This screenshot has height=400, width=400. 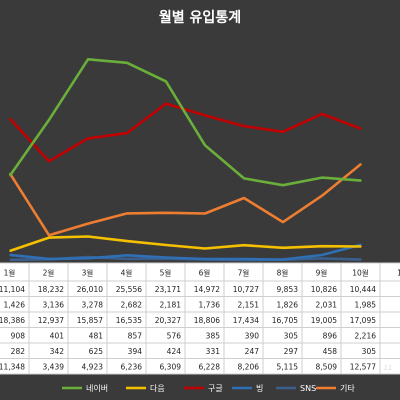 I want to click on table-cell: 2,181, so click(x=171, y=304).